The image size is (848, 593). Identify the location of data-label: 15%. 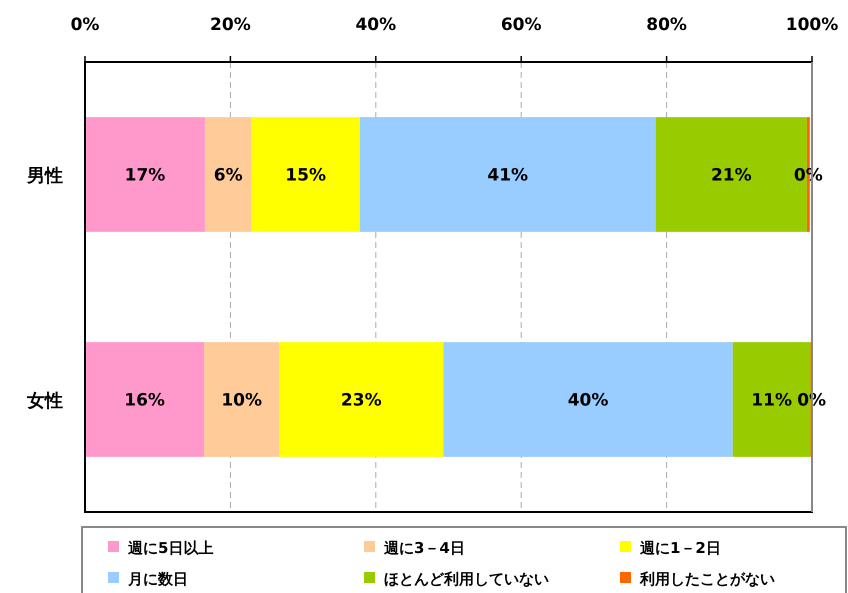
(305, 176).